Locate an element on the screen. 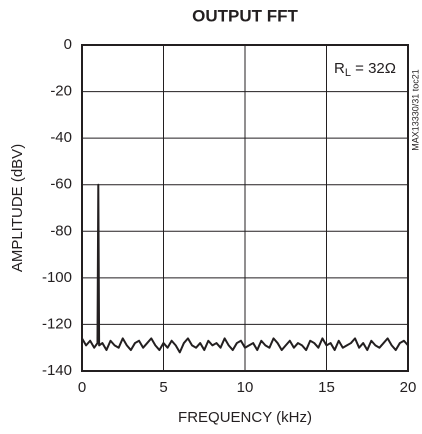 This screenshot has width=422, height=434. x-axis-label: FREQUENCY (kHz) is located at coordinates (245, 417).